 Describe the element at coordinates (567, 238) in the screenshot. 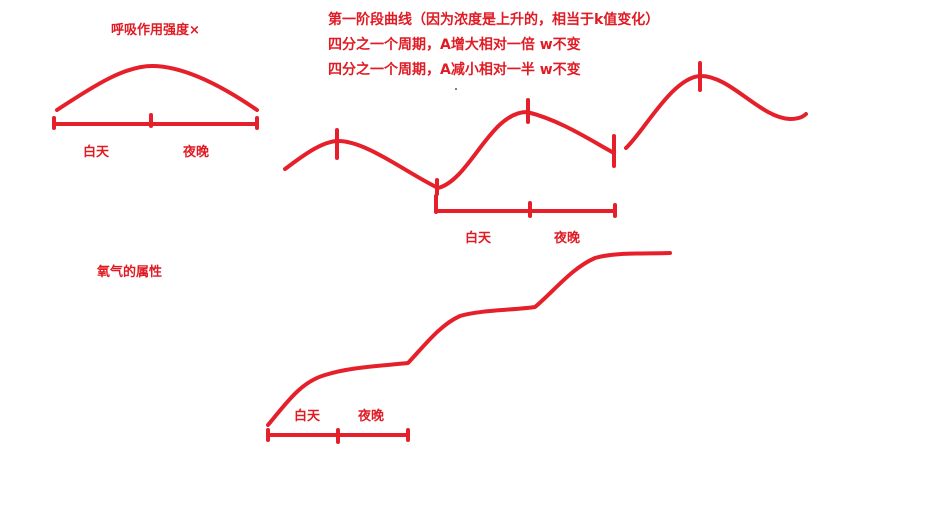

I see `oscillation-night-label: 夜晚` at that location.